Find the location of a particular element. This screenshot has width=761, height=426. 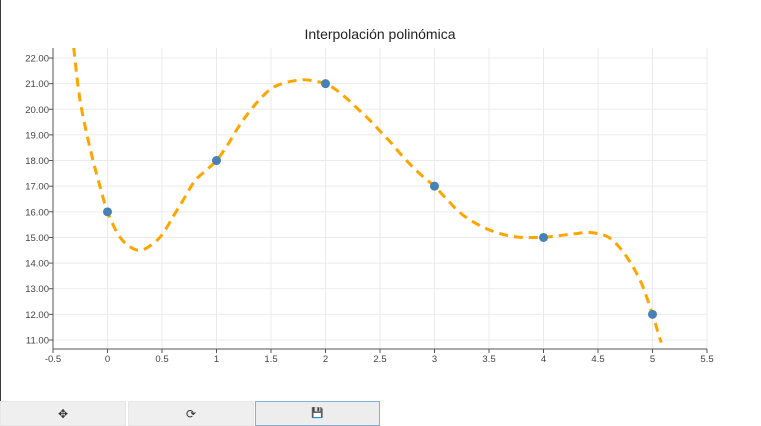

pan-button: ✥ is located at coordinates (63, 413).